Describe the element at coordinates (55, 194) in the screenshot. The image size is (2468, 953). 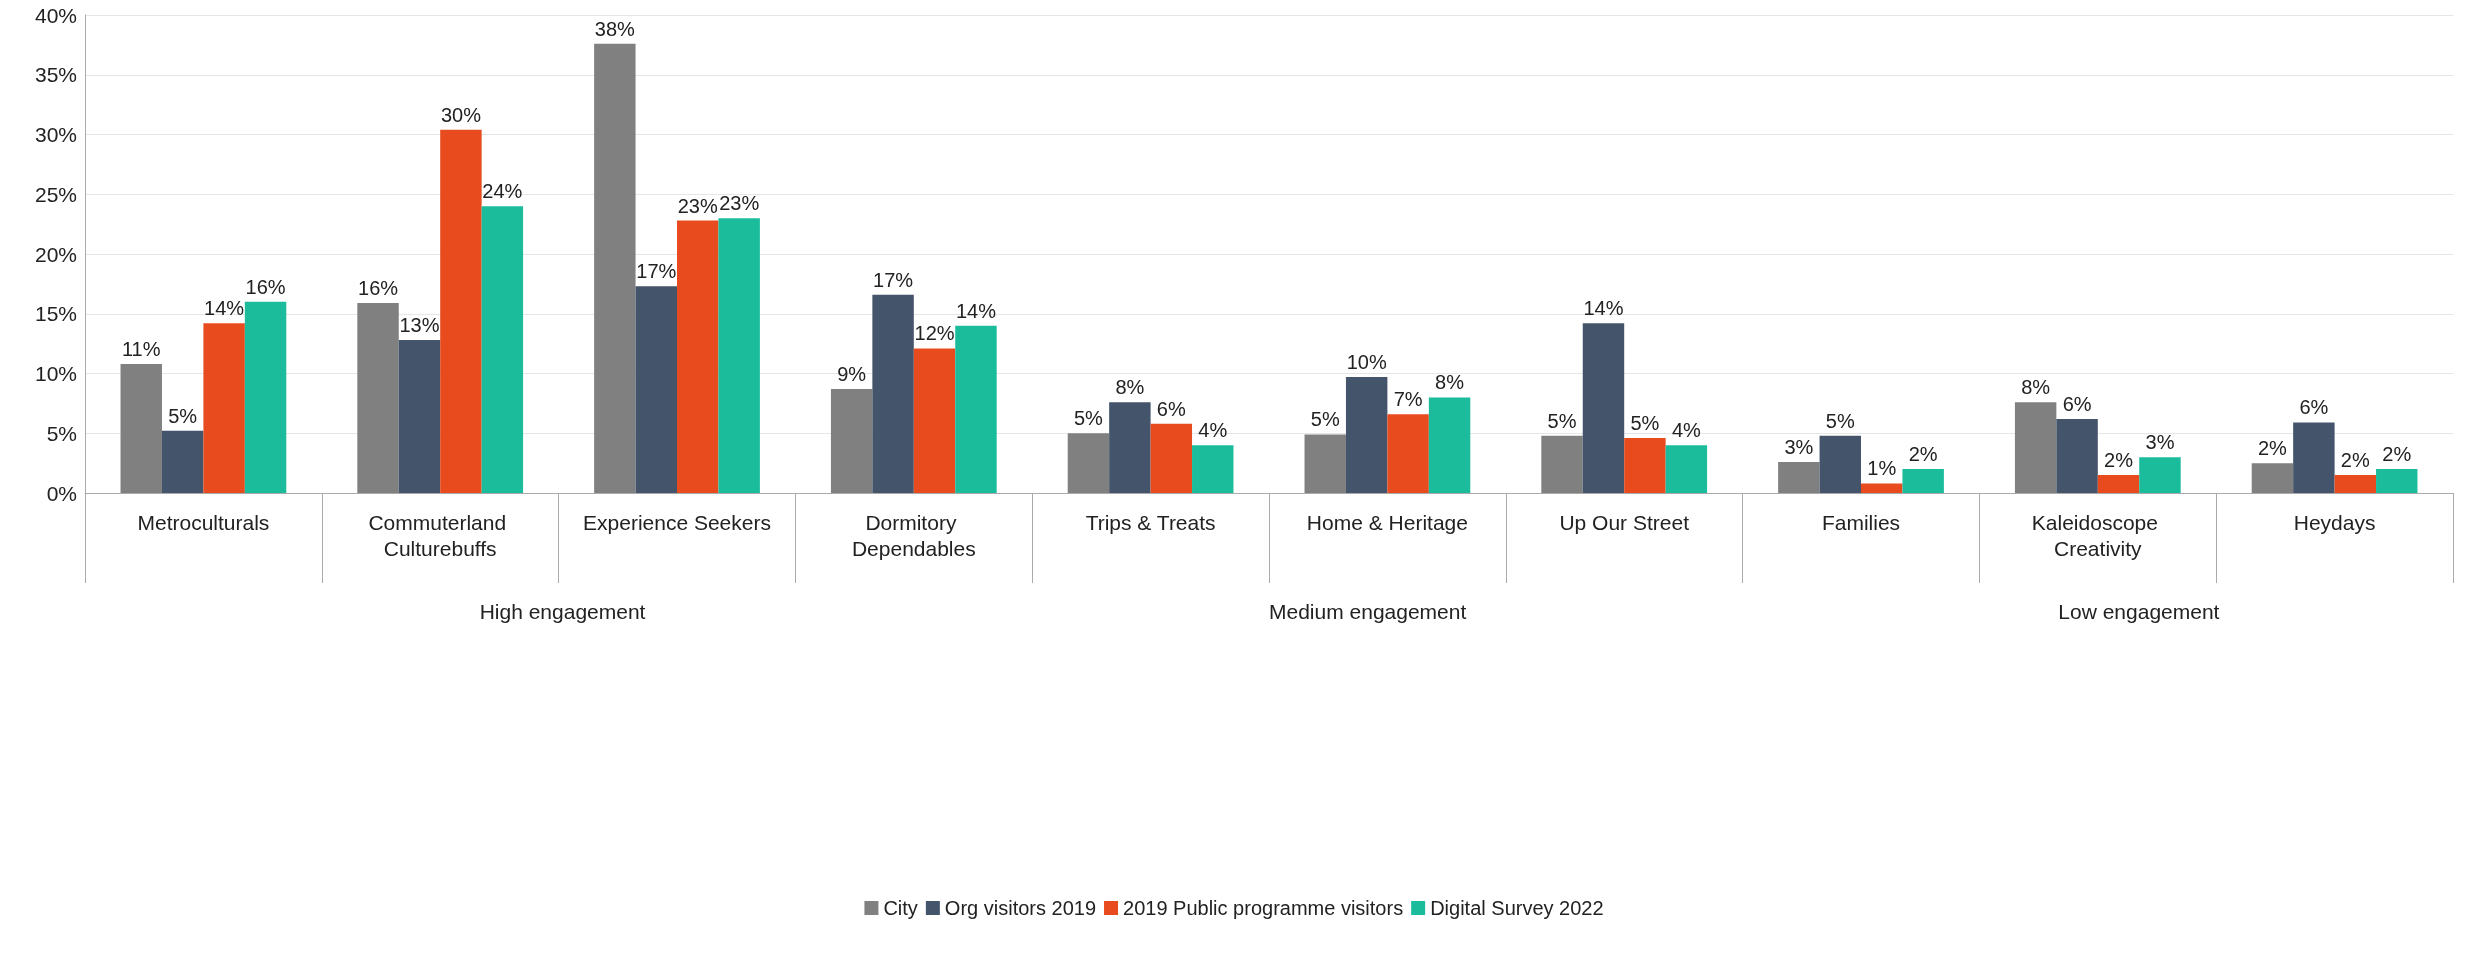
I see `y-tick-label: 25%` at that location.